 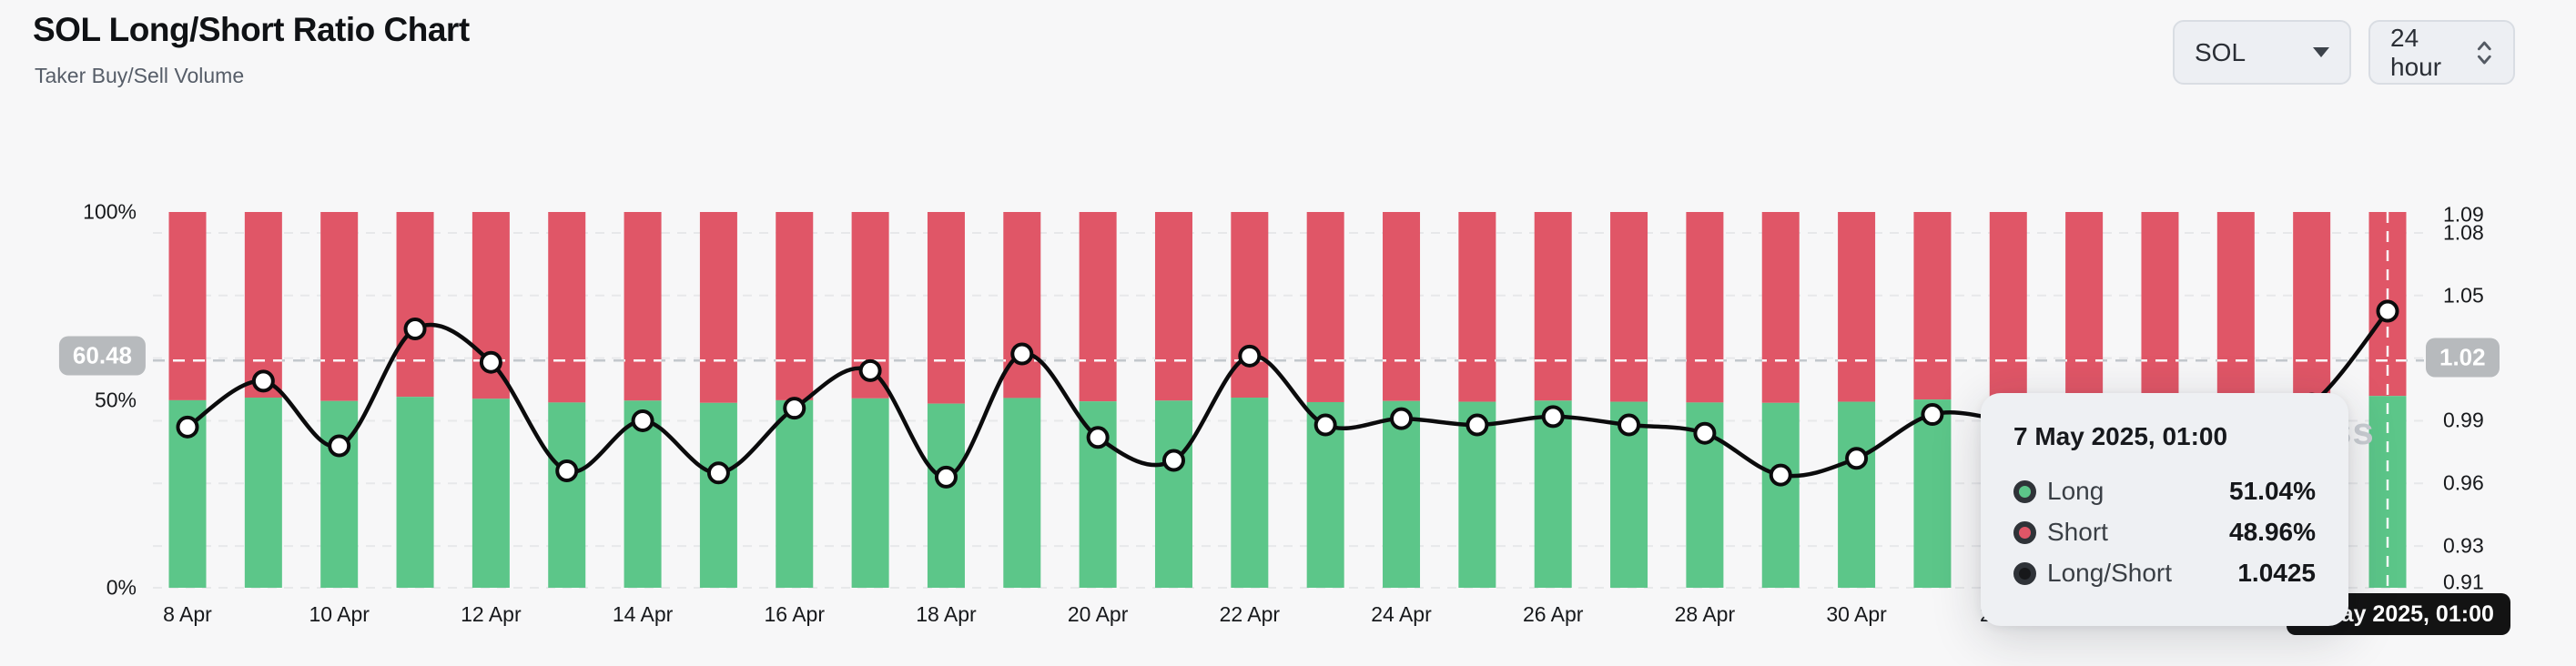 What do you see at coordinates (121, 588) in the screenshot?
I see `y-tick-left: 0%` at bounding box center [121, 588].